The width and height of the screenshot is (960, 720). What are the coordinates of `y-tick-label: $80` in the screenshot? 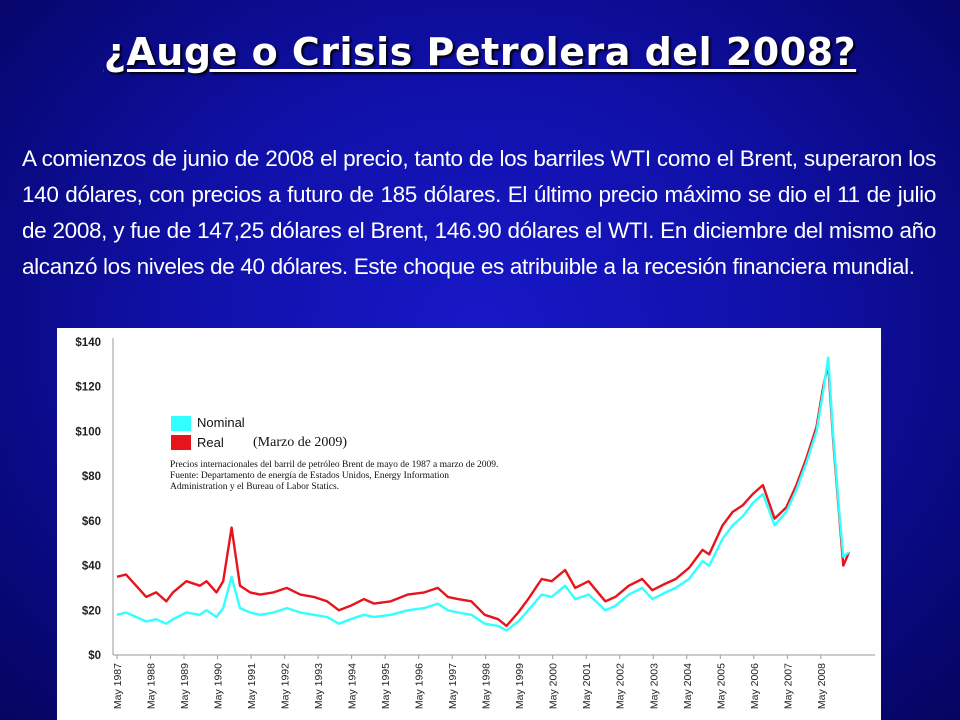 It's located at (91, 477).